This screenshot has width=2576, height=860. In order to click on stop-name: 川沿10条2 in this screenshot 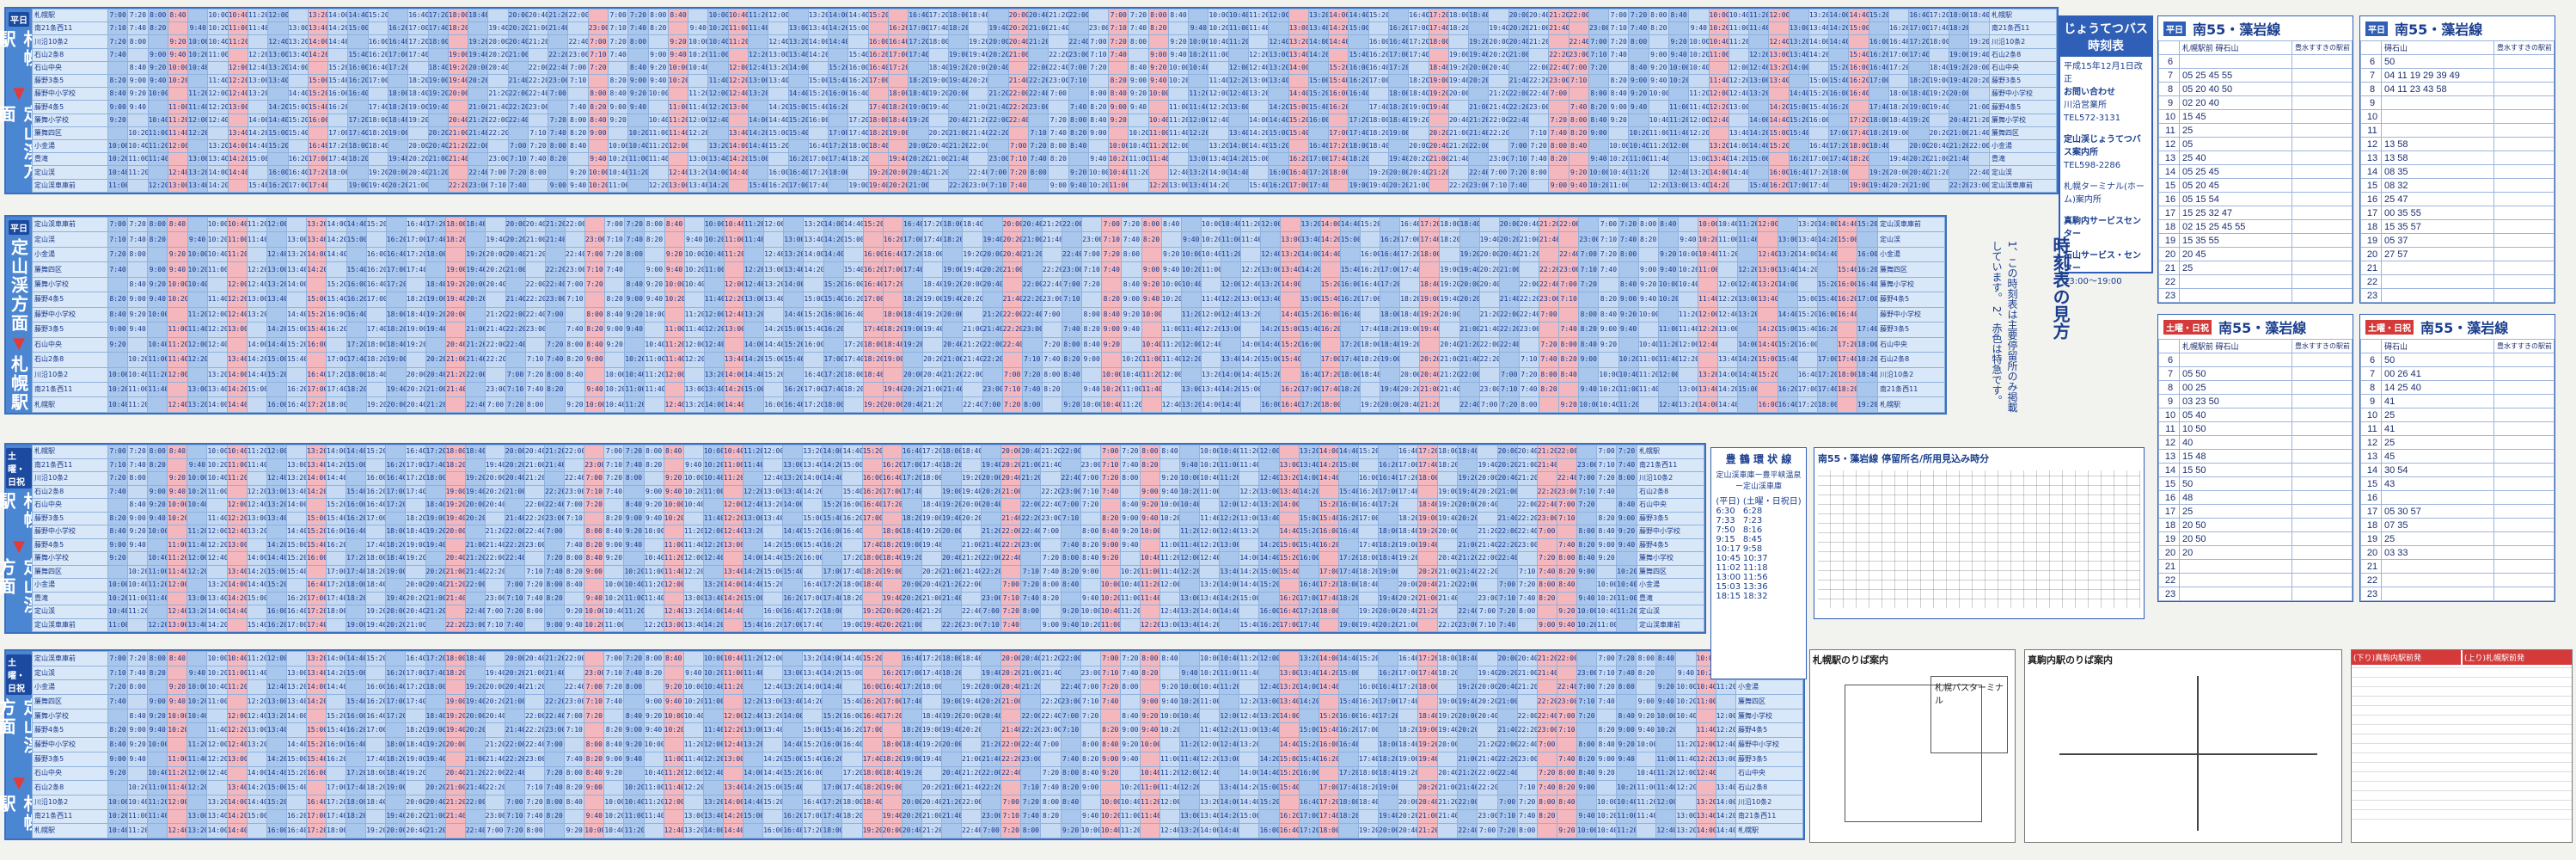, I will do `click(70, 42)`.